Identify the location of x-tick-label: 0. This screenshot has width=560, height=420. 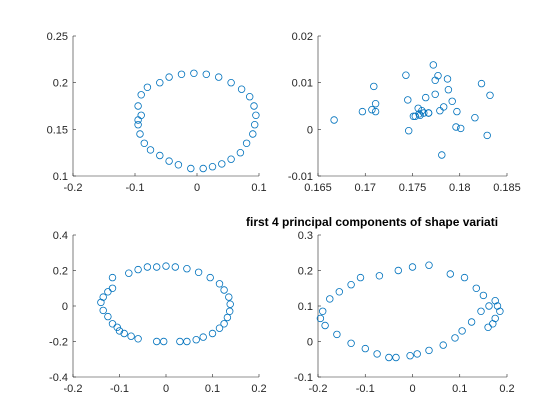
(166, 389).